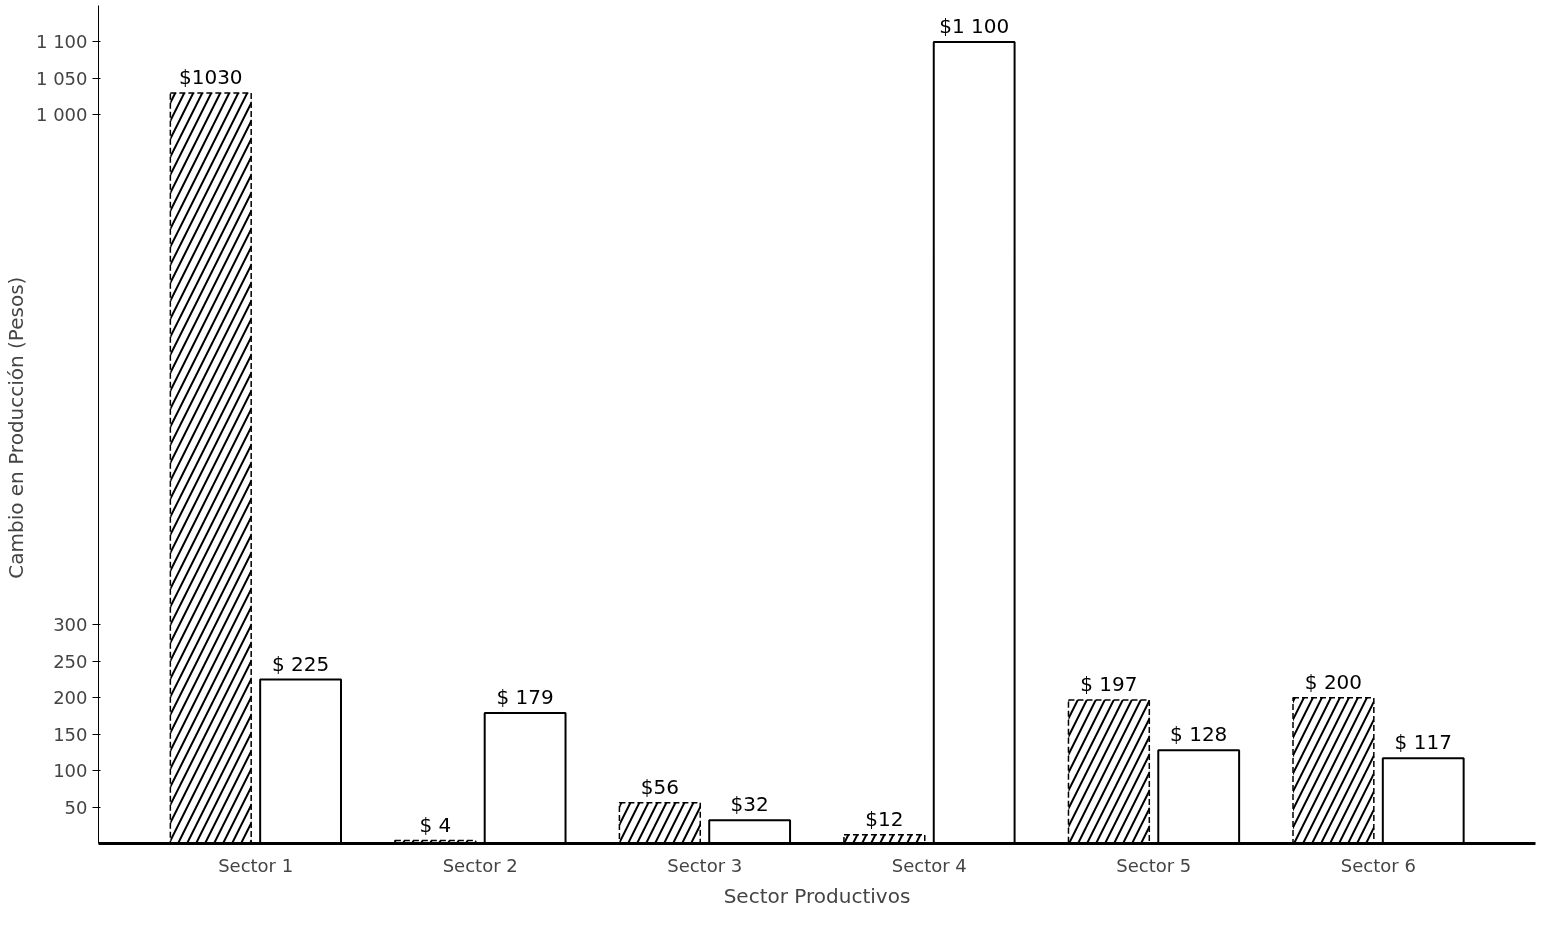 The image size is (1563, 935). What do you see at coordinates (480, 865) in the screenshot?
I see `x-tick-label: Sector 2` at bounding box center [480, 865].